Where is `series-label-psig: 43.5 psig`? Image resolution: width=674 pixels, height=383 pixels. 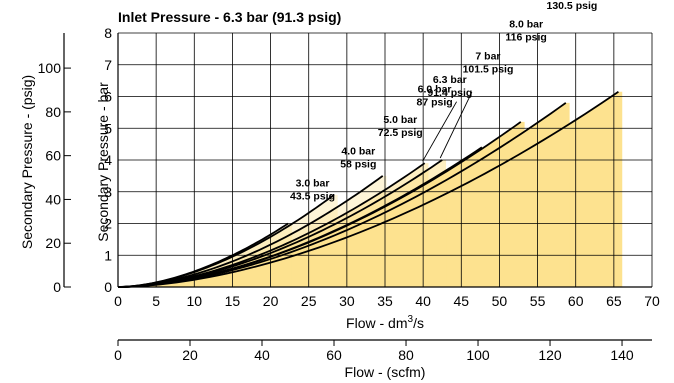 series-label-psig: 43.5 psig is located at coordinates (312, 196).